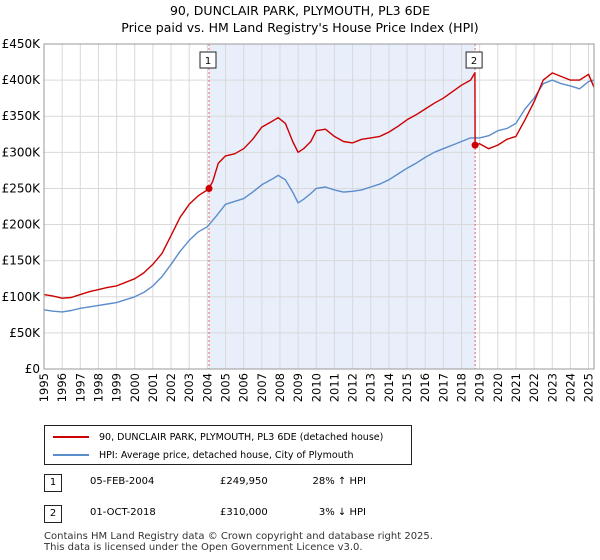 The image size is (600, 560). What do you see at coordinates (316, 387) in the screenshot?
I see `x-tick-label: 2010` at bounding box center [316, 387].